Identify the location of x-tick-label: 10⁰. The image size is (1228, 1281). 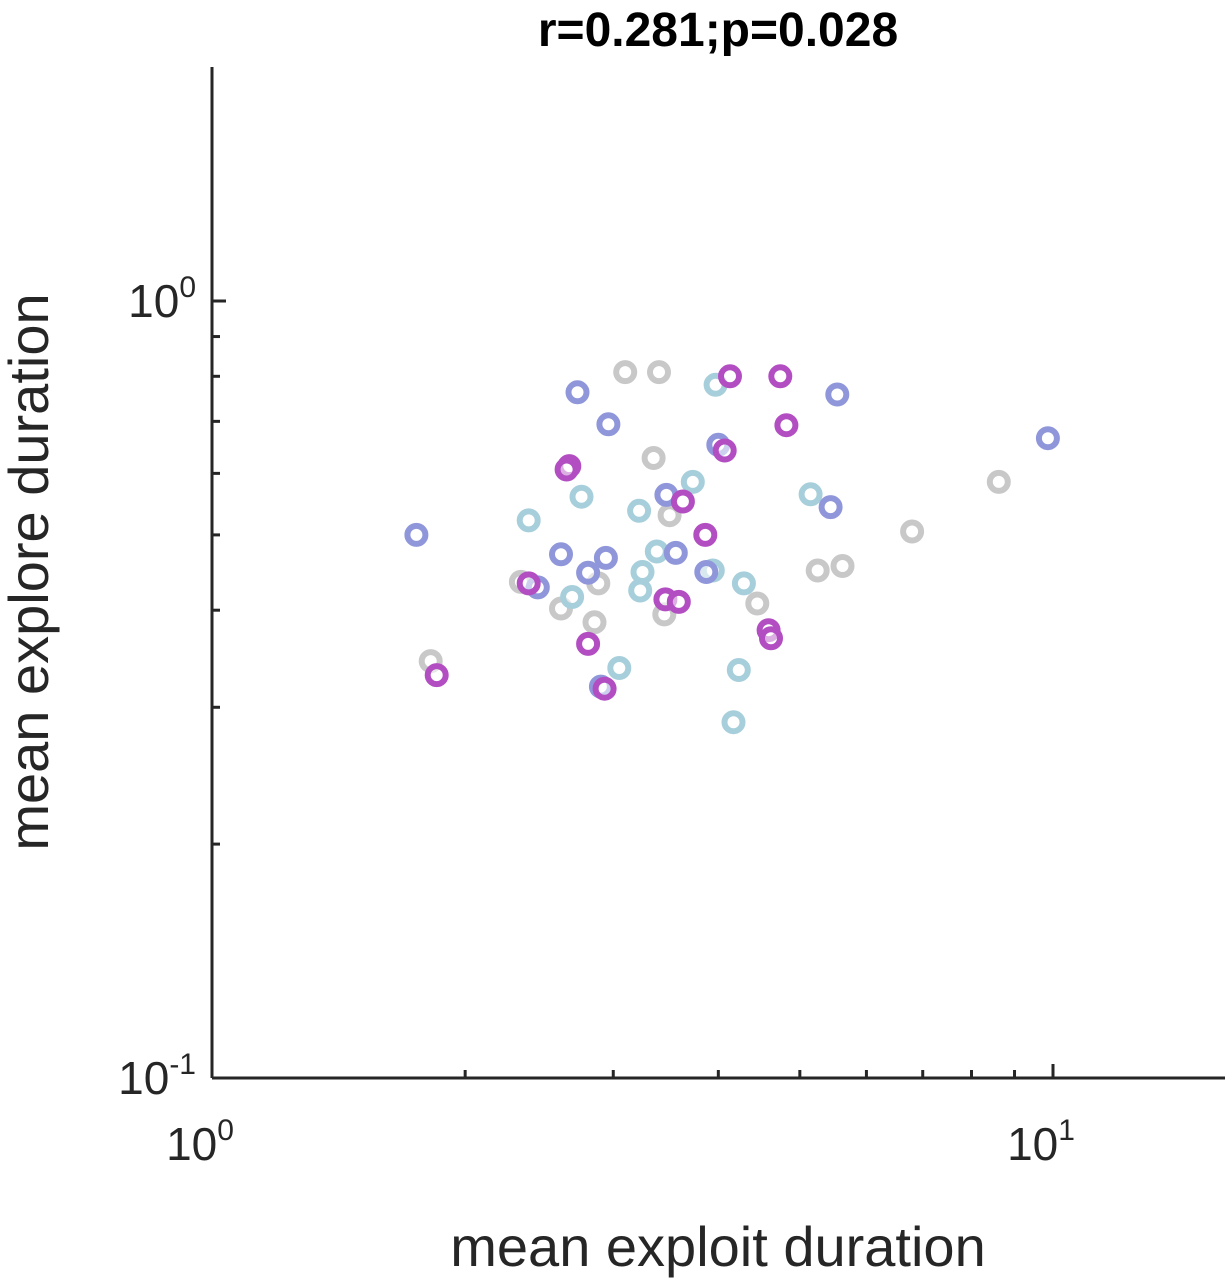
(200, 1142).